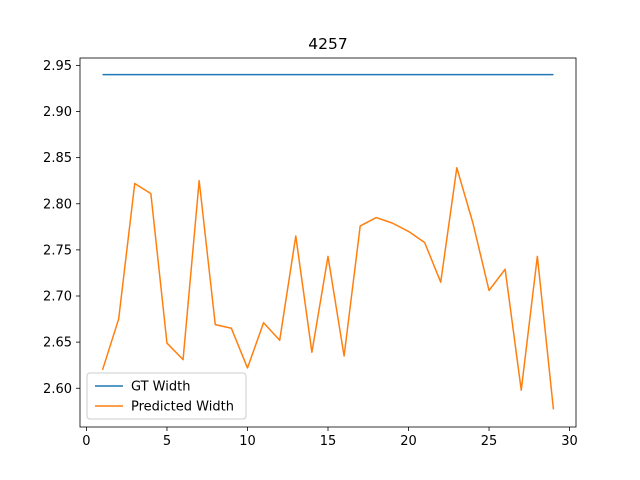 Image resolution: width=640 pixels, height=480 pixels. I want to click on x-tick-label: 5, so click(167, 441).